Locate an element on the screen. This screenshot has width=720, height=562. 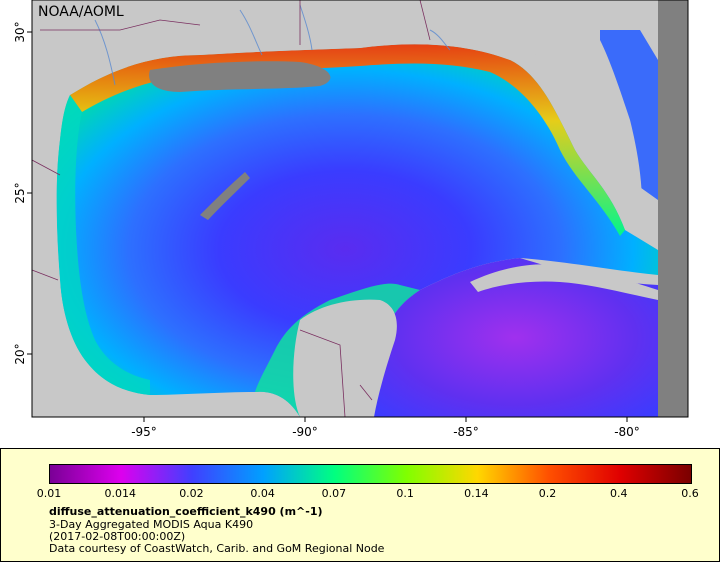
colorbar-tick-label: 0.01 is located at coordinates (49, 493).